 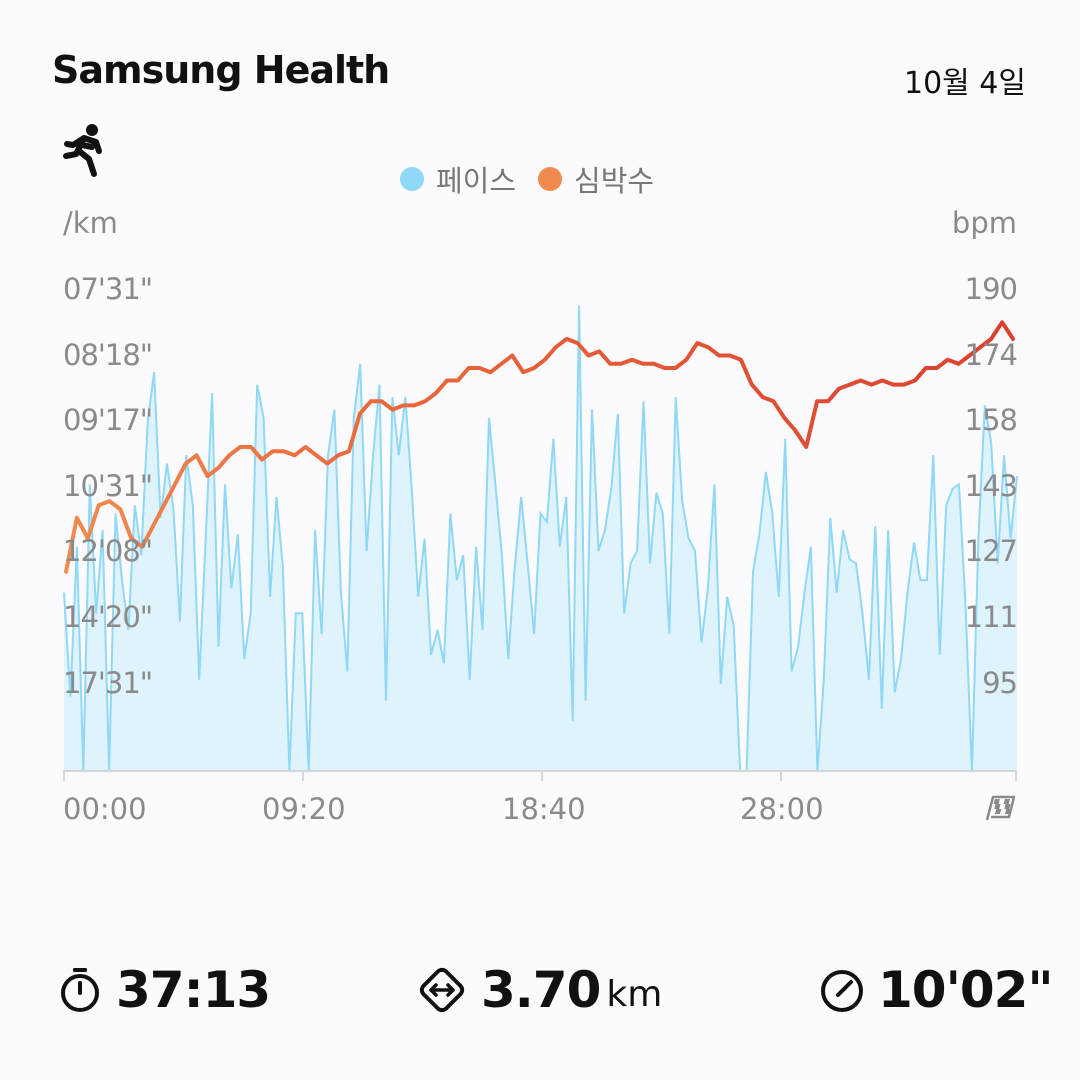 I want to click on heart-rate-axis-unit: bpm, so click(x=984, y=223).